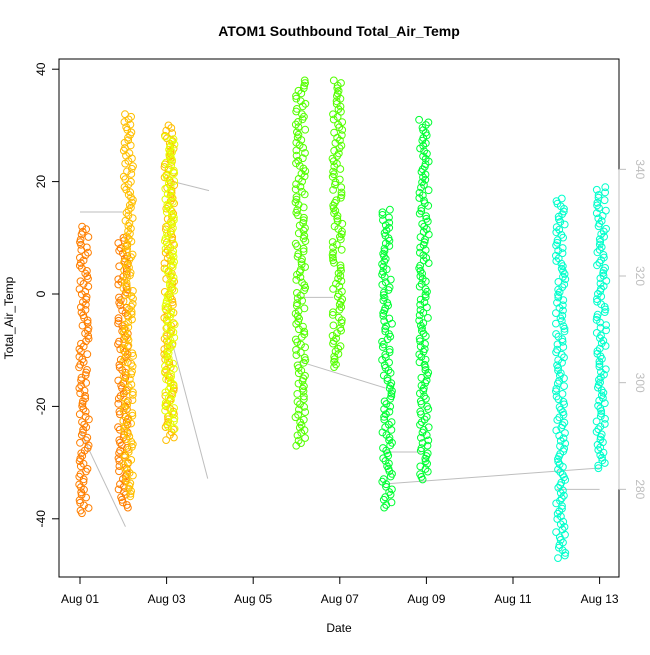 The height and width of the screenshot is (655, 650). What do you see at coordinates (167, 599) in the screenshot?
I see `x-tick-label: Aug 03` at bounding box center [167, 599].